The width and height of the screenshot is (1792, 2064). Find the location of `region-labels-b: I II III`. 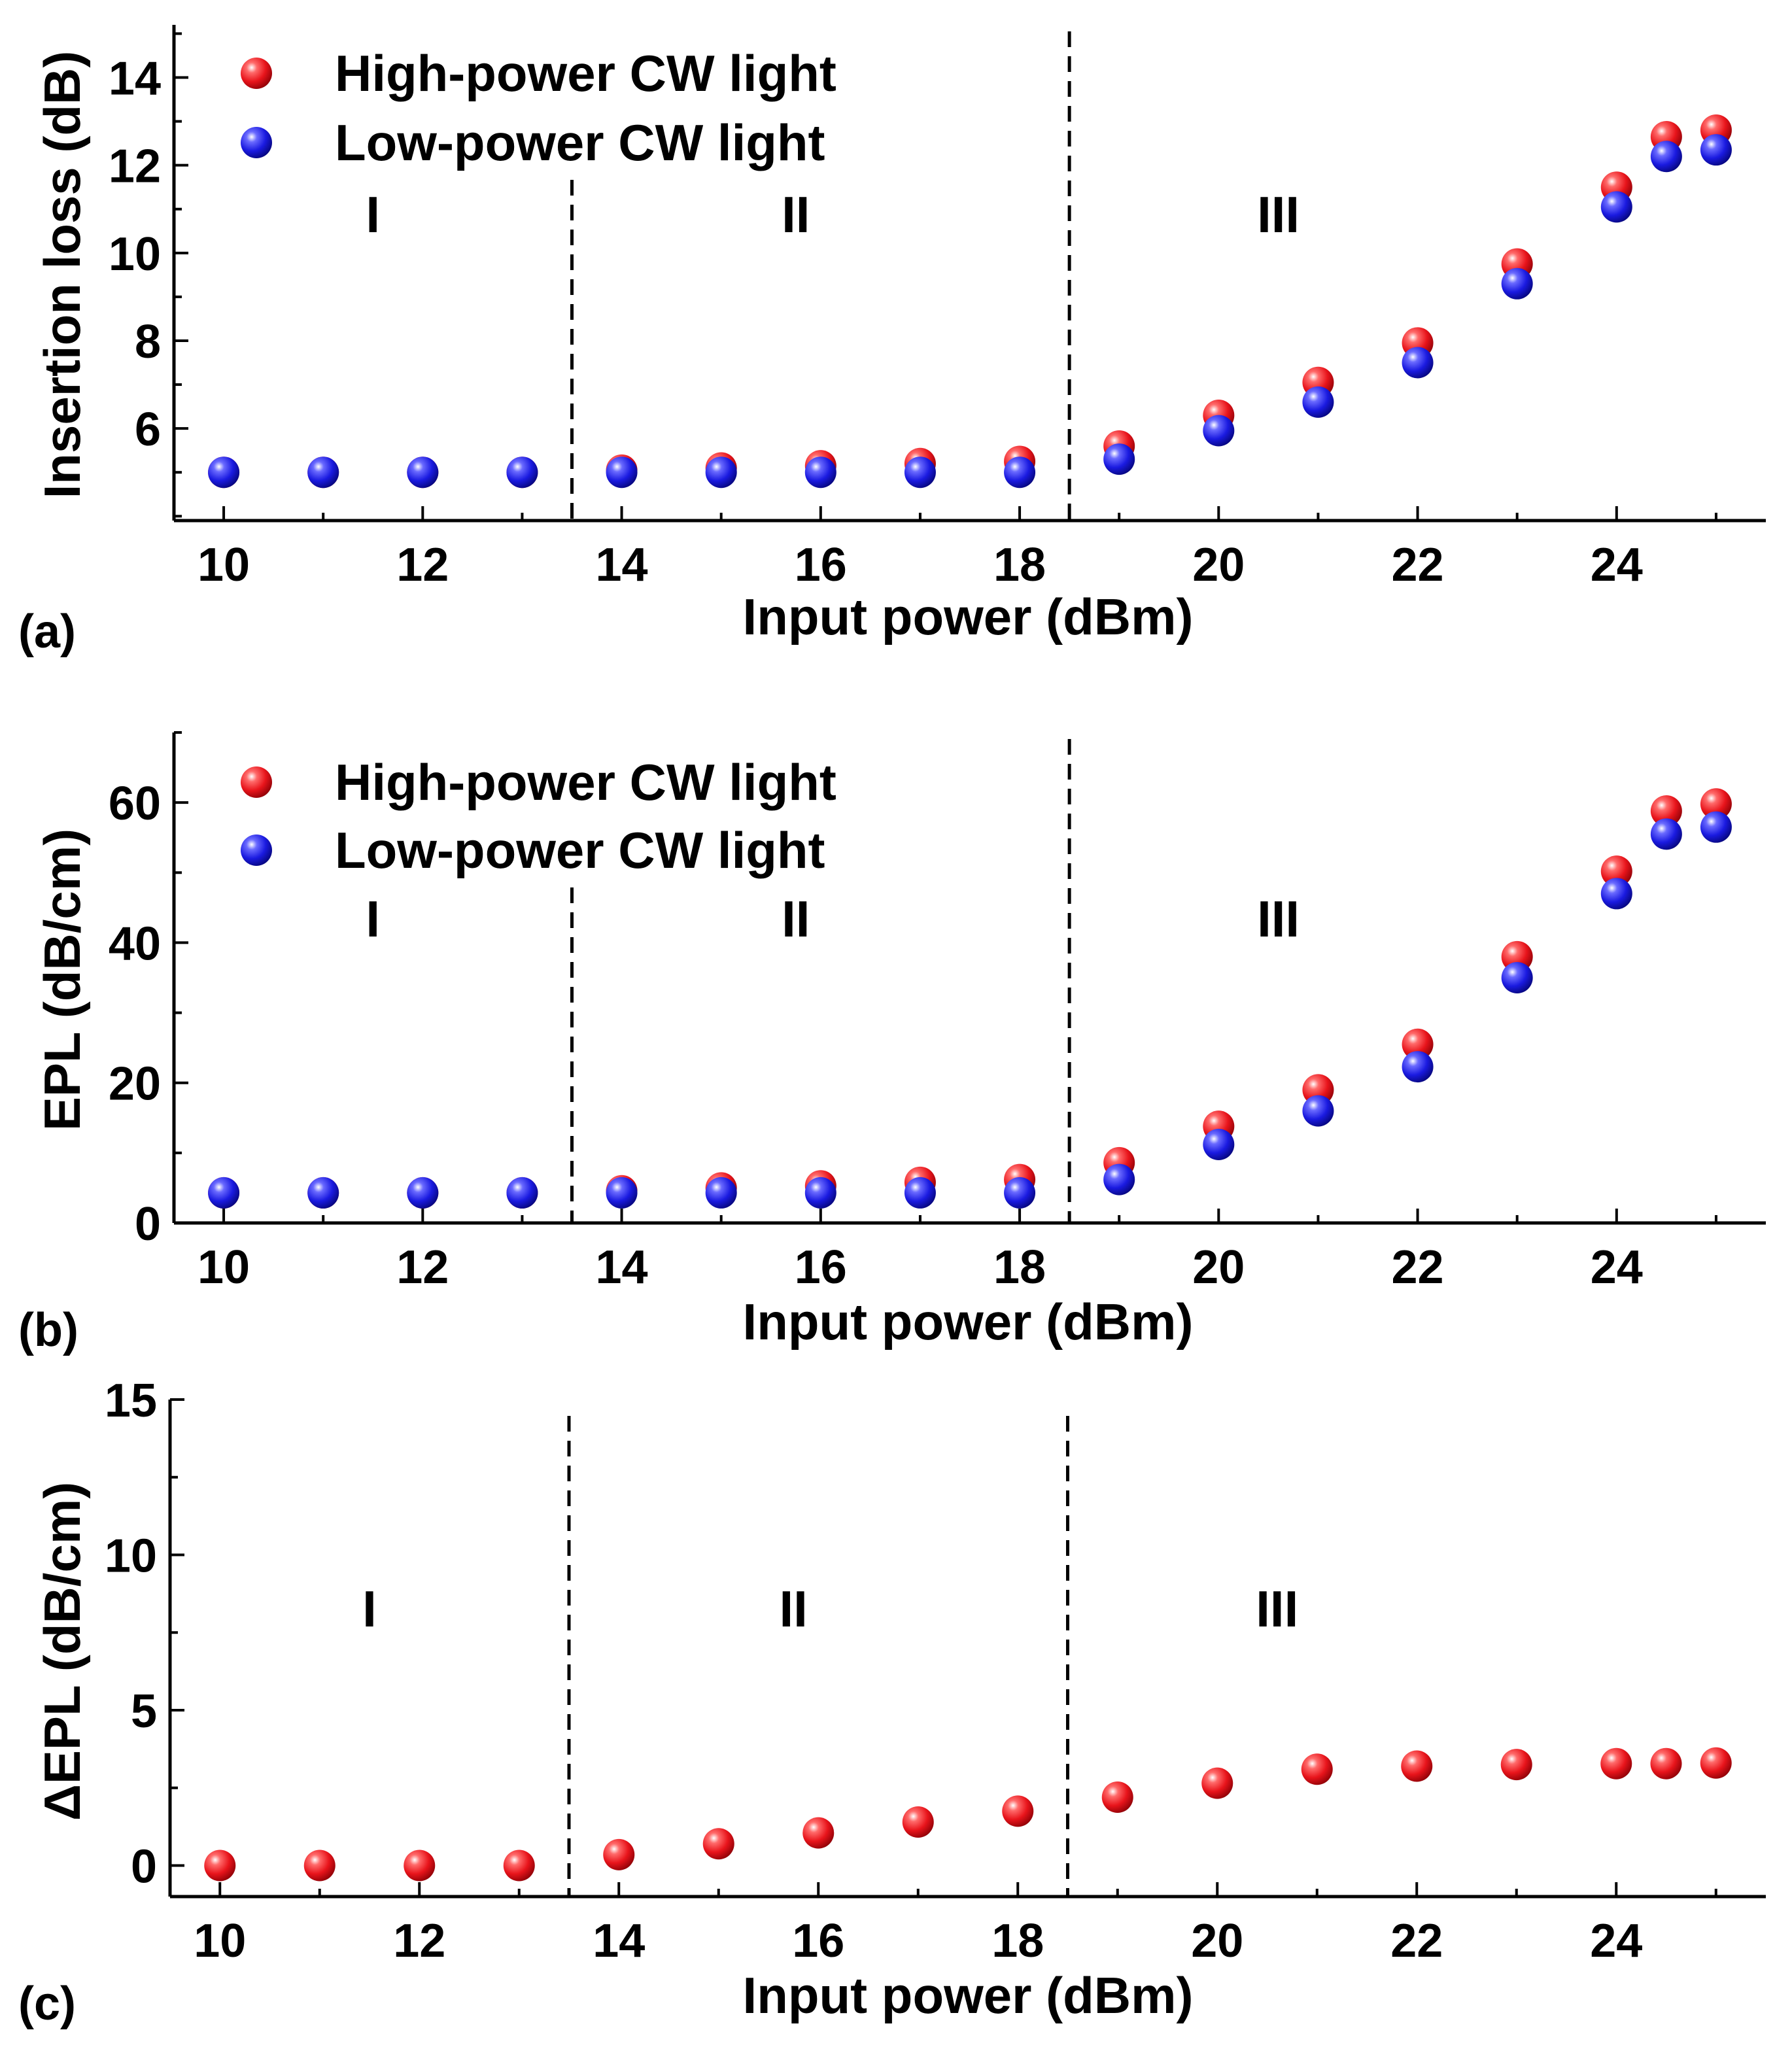

region-labels-b: I II III is located at coordinates (833, 919).